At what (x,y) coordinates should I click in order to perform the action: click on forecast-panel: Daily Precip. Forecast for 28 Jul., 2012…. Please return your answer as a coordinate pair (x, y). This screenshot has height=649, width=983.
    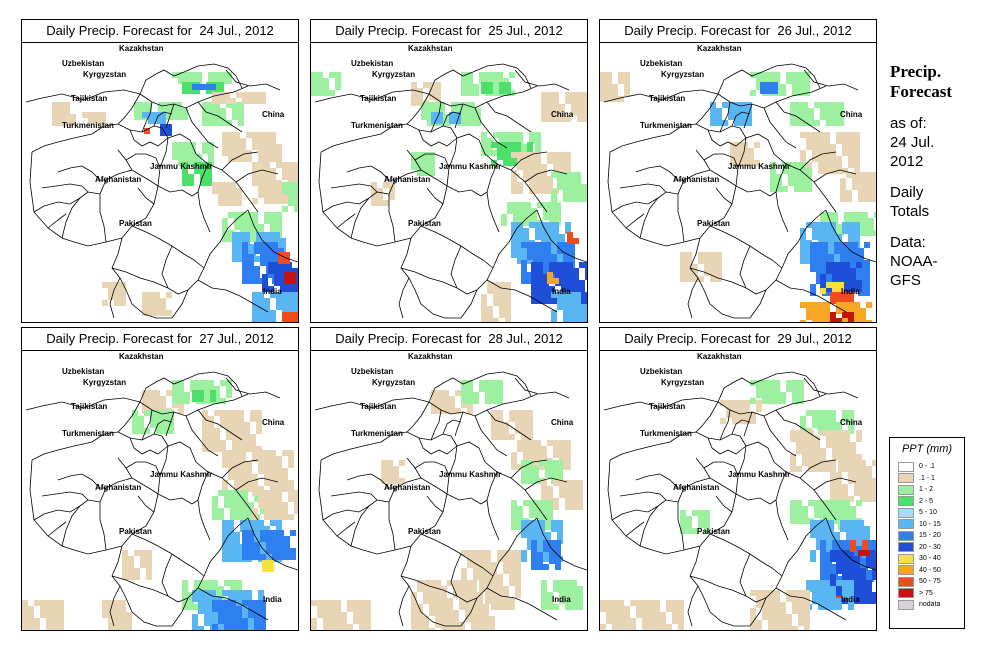
    Looking at the image, I should click on (449, 479).